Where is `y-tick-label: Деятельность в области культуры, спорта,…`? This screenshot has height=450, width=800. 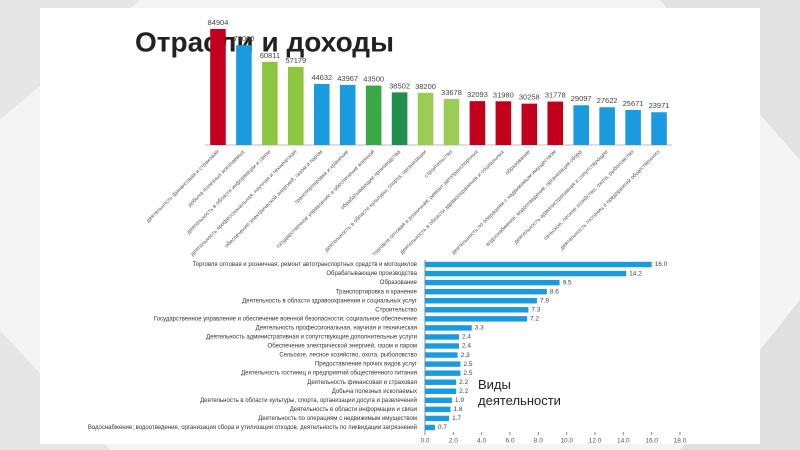 y-tick-label: Деятельность в области культуры, спорта,… is located at coordinates (308, 400).